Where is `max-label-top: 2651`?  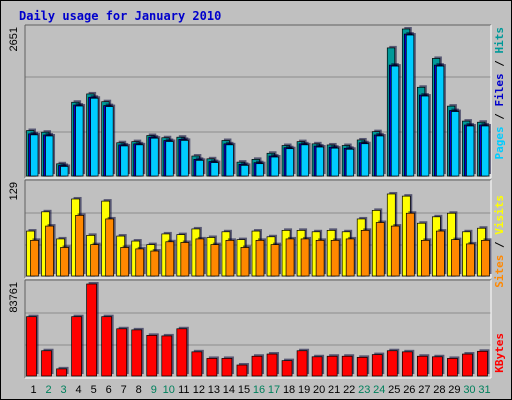
max-label-top: 2651 is located at coordinates (14, 39).